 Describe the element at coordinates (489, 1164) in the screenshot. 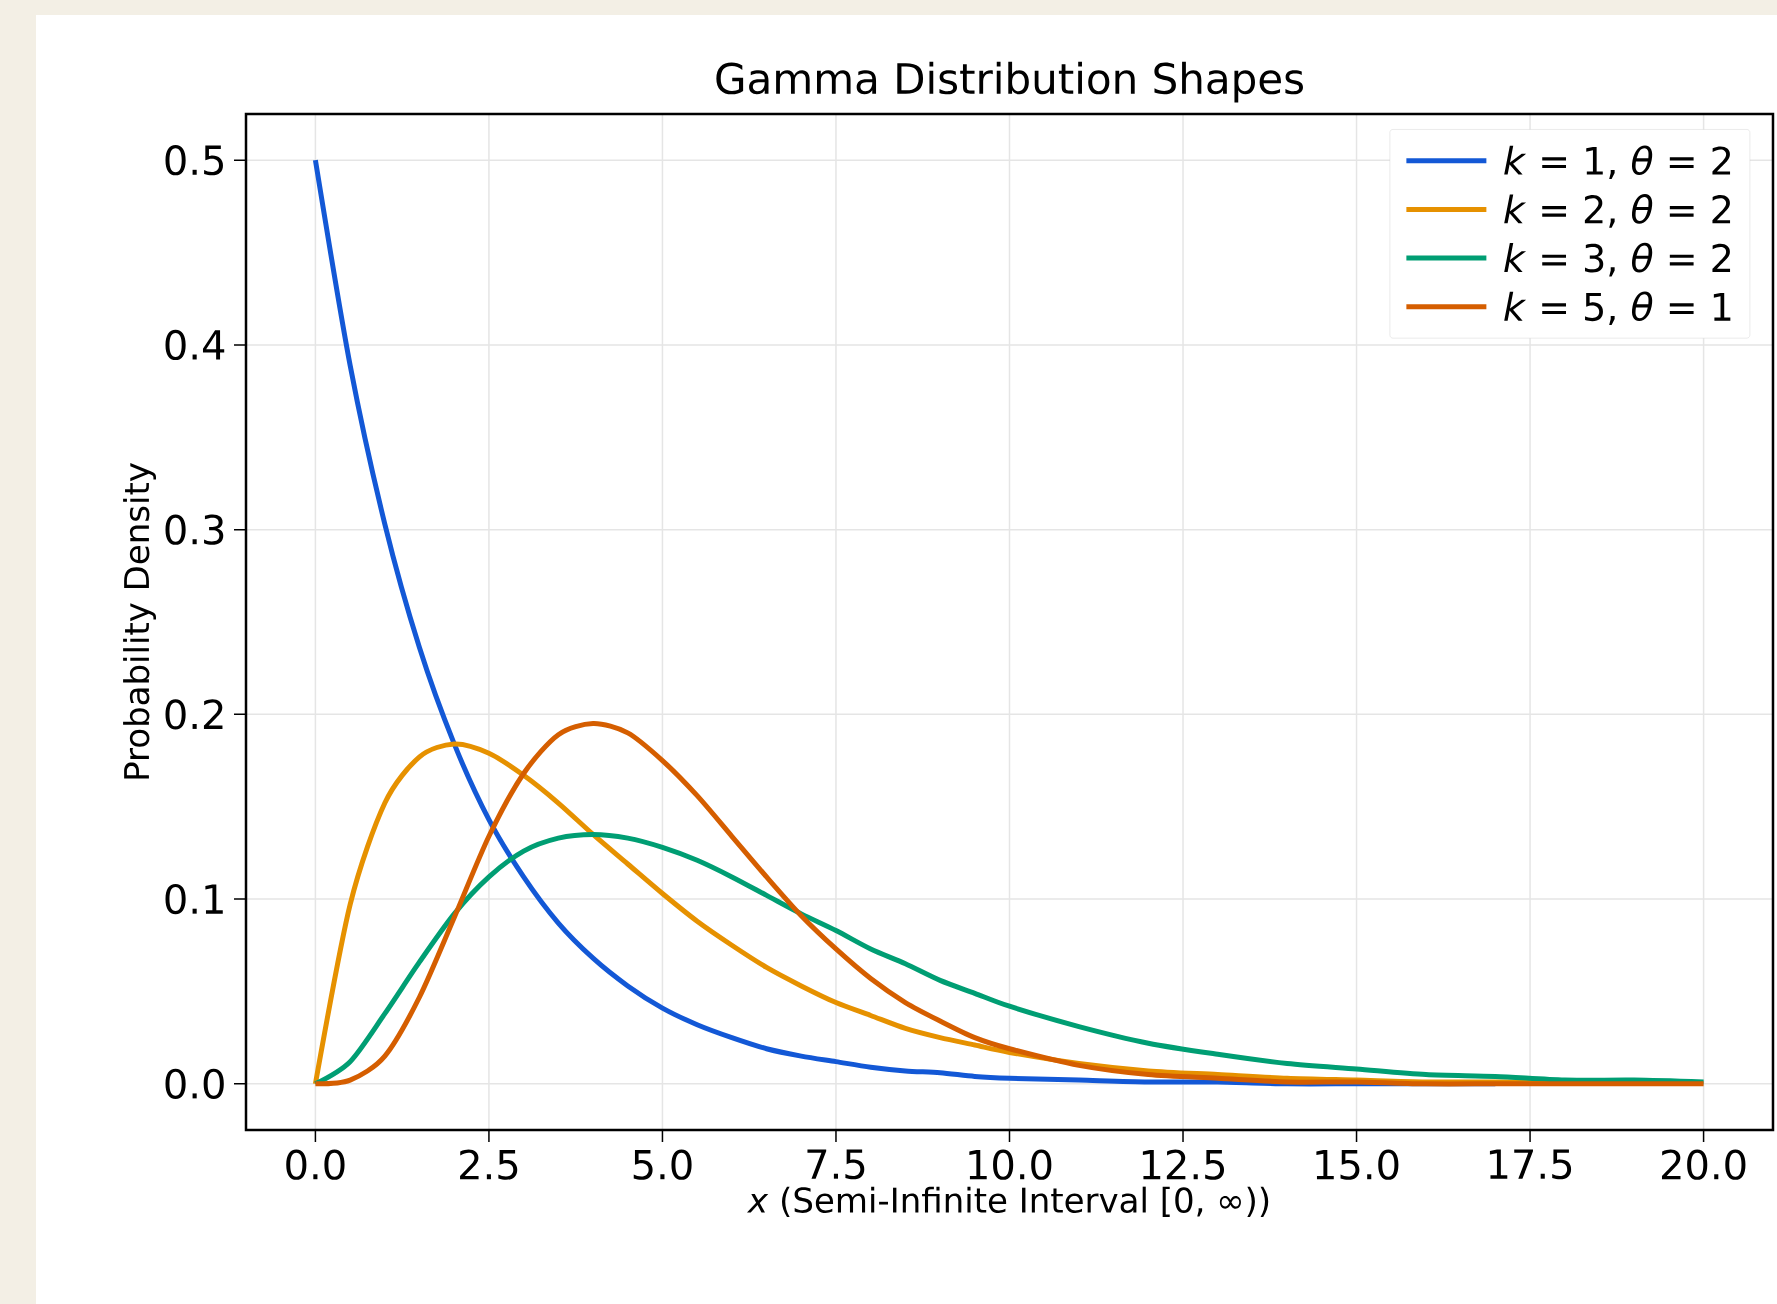

I see `x-tick-label: 2.5` at that location.